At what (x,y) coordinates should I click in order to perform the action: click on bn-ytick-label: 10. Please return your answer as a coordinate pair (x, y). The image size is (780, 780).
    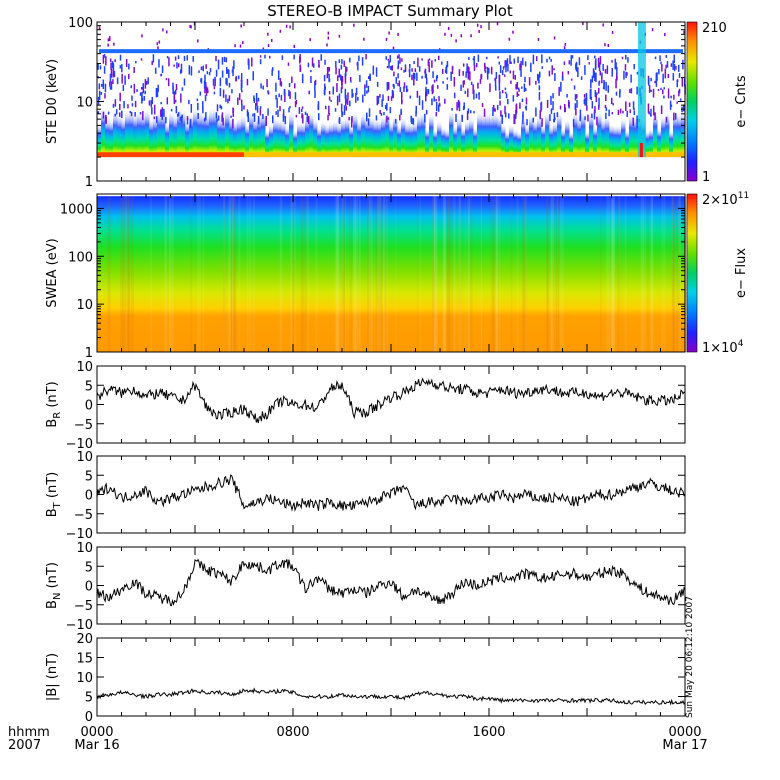
    Looking at the image, I should click on (84, 548).